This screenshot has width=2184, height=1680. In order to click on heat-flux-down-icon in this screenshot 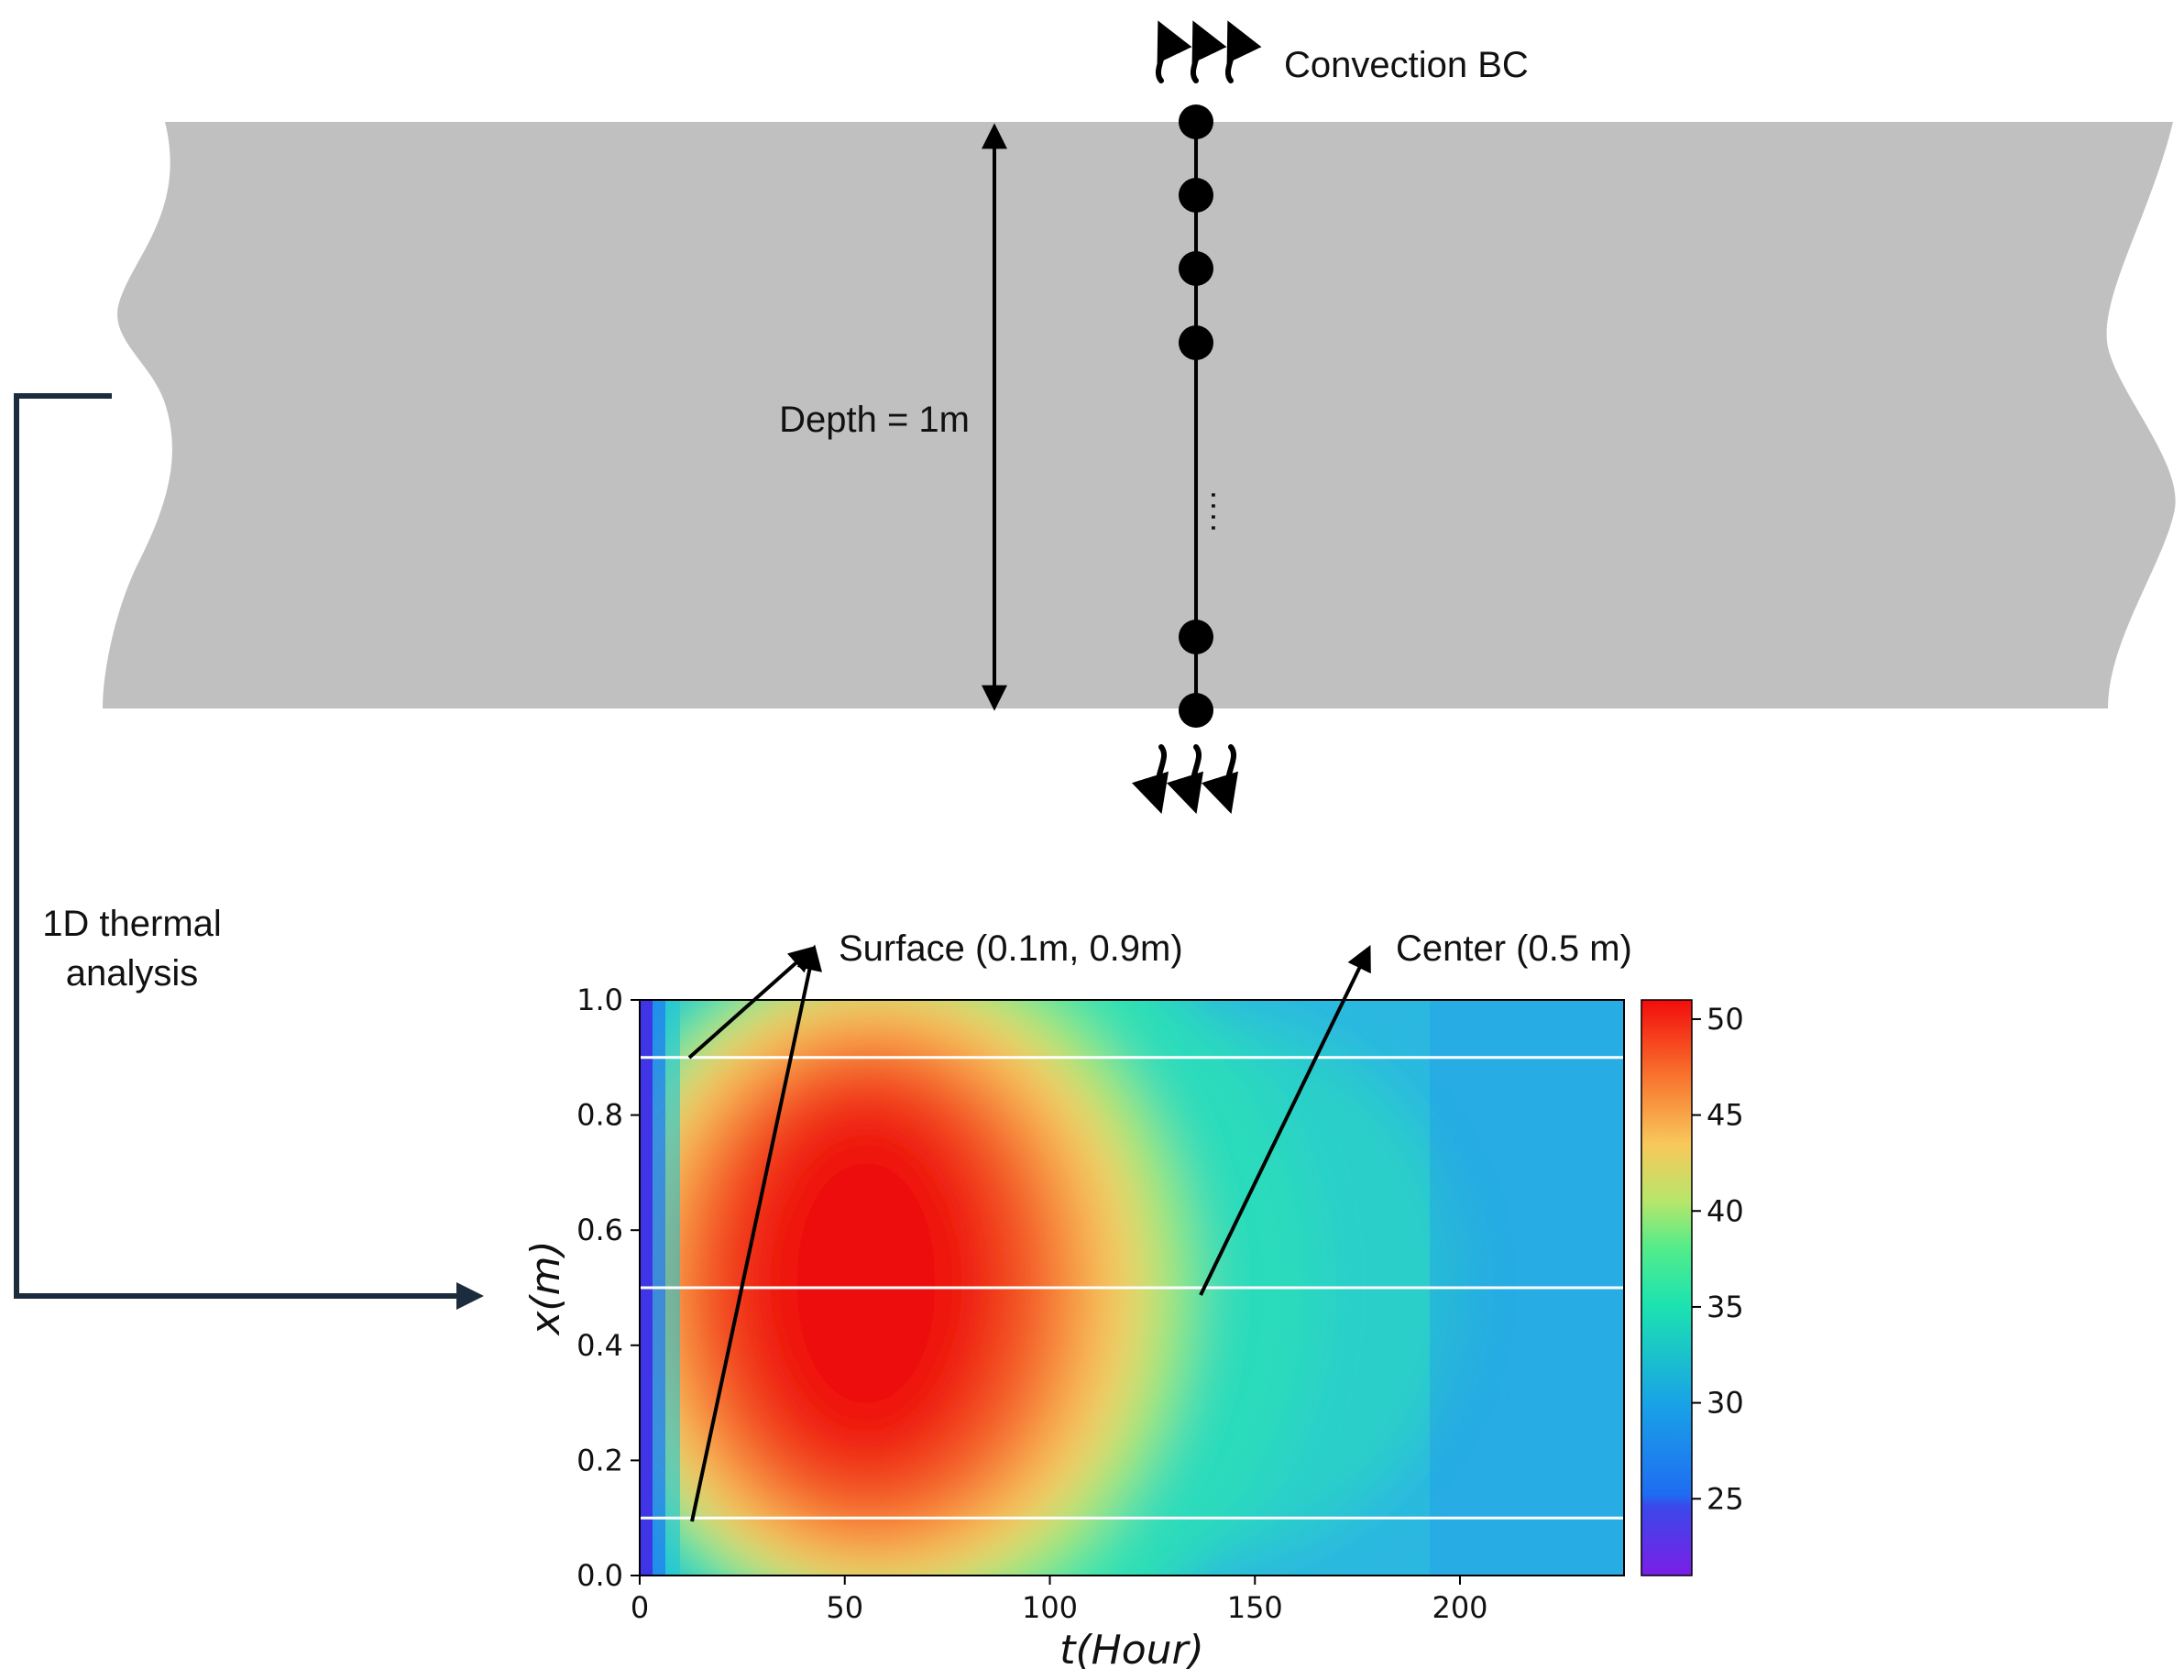, I will do `click(1185, 779)`.